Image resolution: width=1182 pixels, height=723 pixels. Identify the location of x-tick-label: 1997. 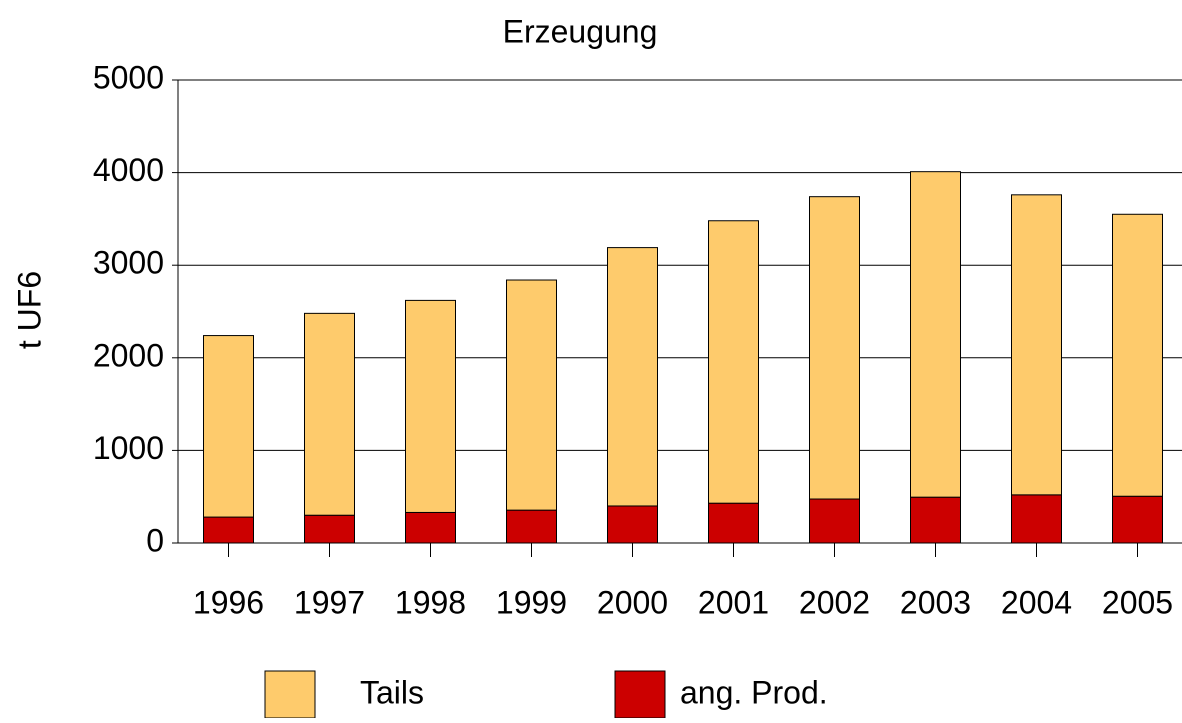
(329, 602).